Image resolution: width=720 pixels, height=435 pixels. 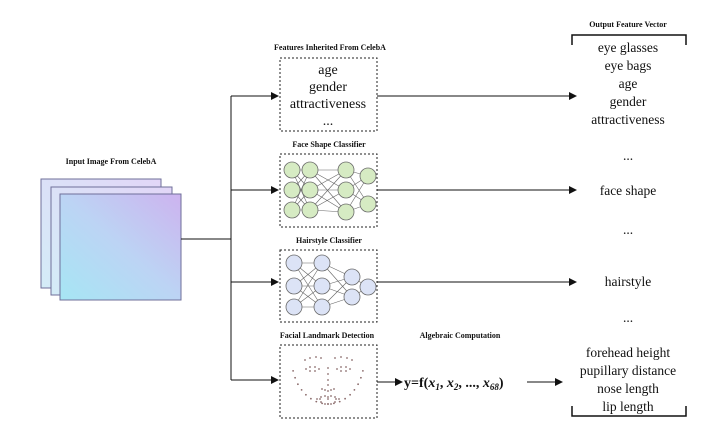 I want to click on inherited-features-box, so click(x=328, y=94).